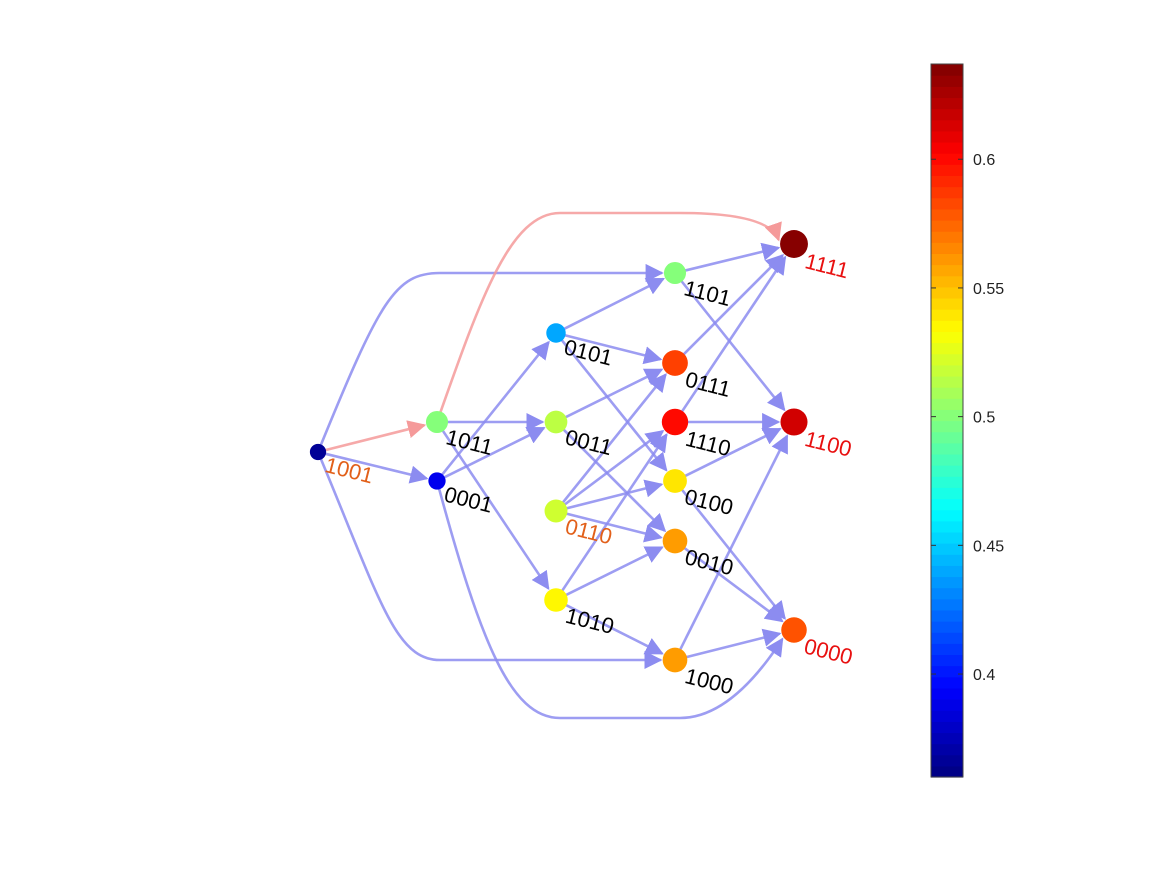 This screenshot has width=1167, height=875. What do you see at coordinates (829, 652) in the screenshot?
I see `node-label-0000: 0000` at bounding box center [829, 652].